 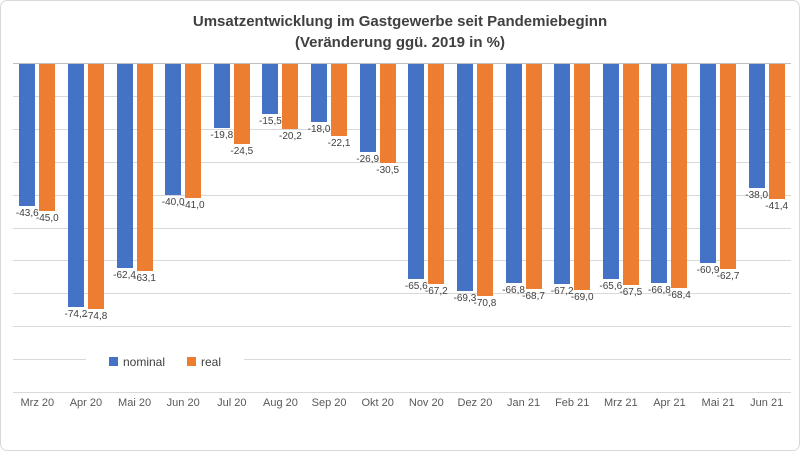 I want to click on data-label-real: -45,0, so click(x=47, y=219).